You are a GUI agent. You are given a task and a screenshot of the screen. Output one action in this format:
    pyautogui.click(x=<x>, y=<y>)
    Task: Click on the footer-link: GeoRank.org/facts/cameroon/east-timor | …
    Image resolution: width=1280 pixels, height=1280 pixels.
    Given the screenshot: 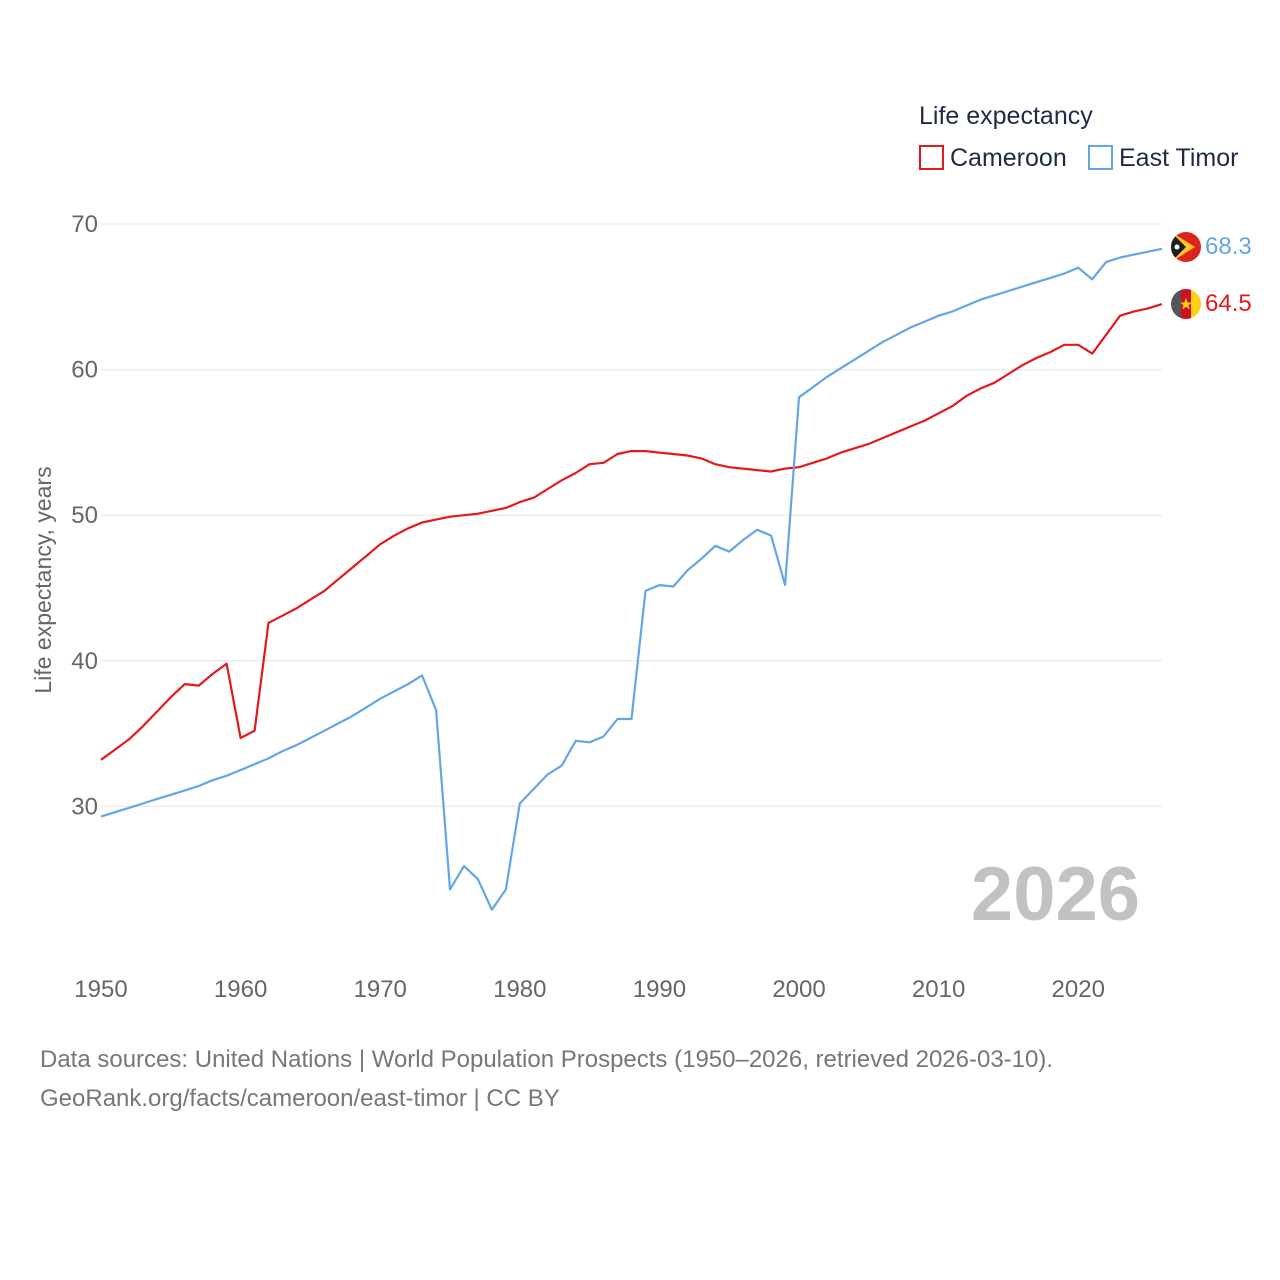 What is the action you would take?
    pyautogui.click(x=300, y=1098)
    